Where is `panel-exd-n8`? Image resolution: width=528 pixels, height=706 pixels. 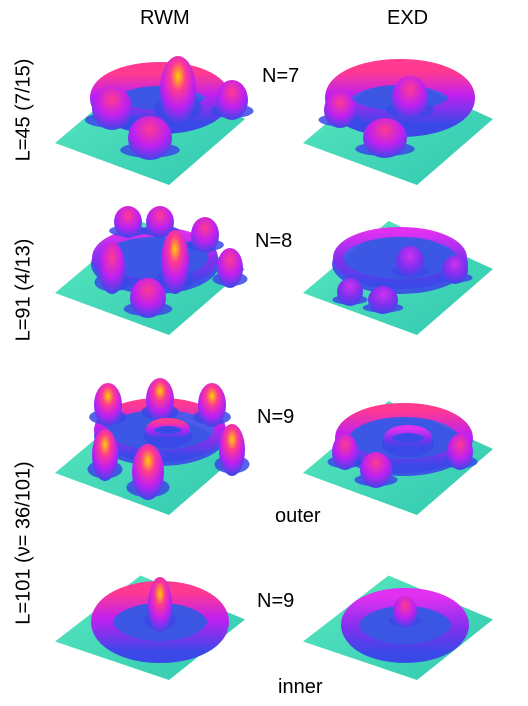
panel-exd-n8 is located at coordinates (398, 278).